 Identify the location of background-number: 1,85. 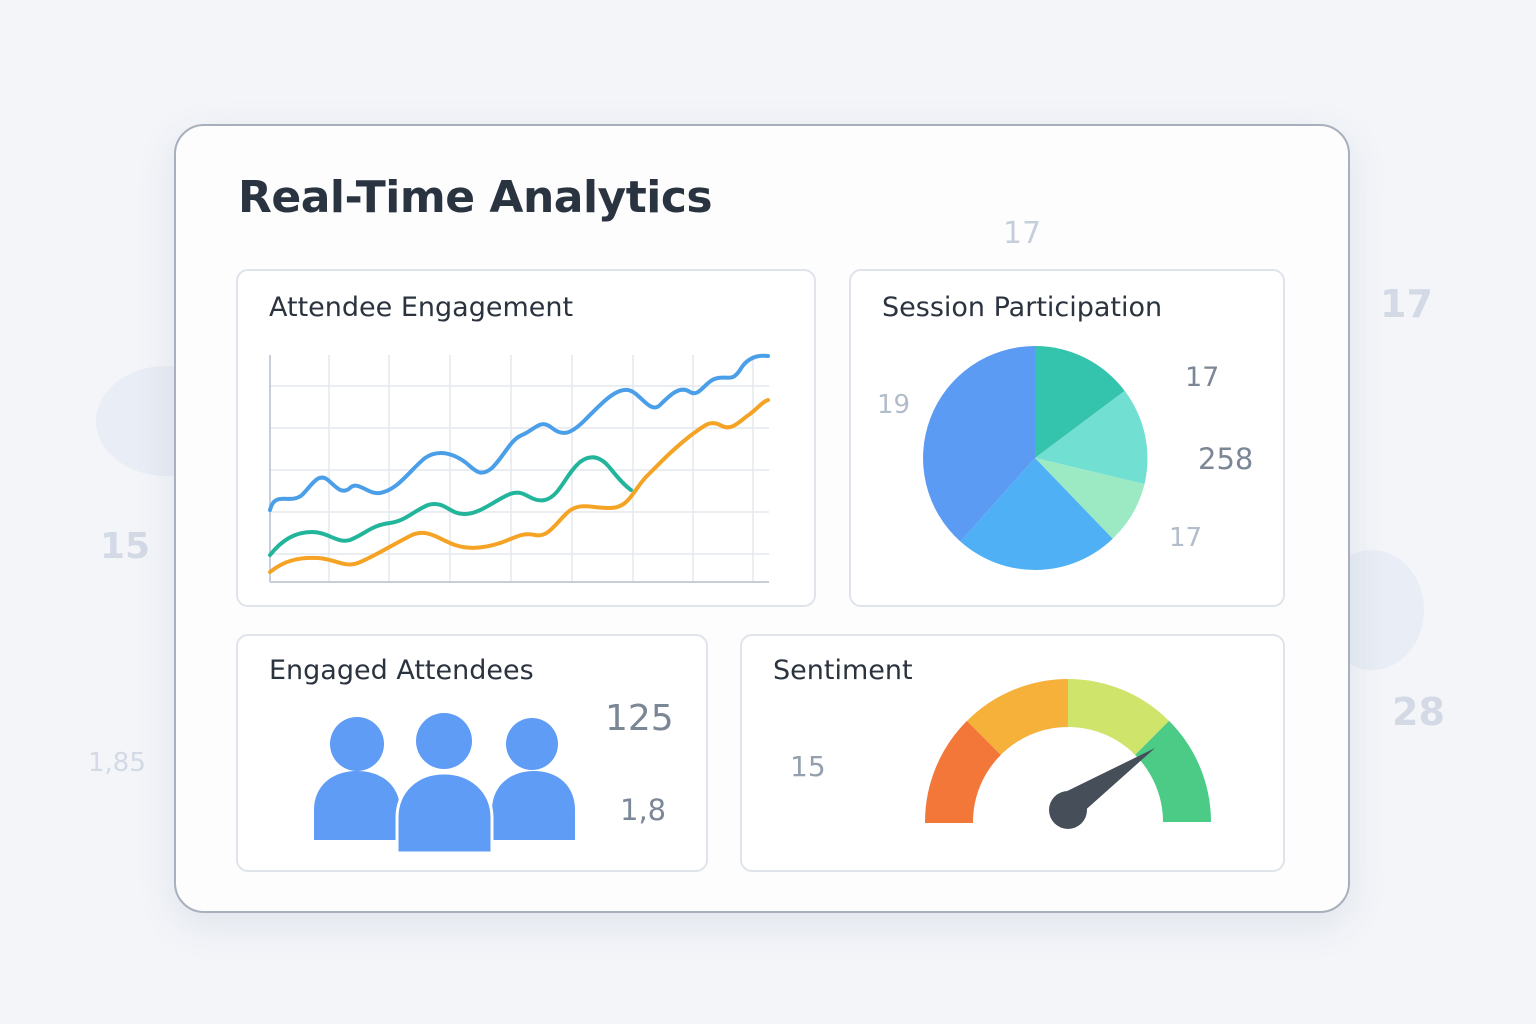
(117, 763).